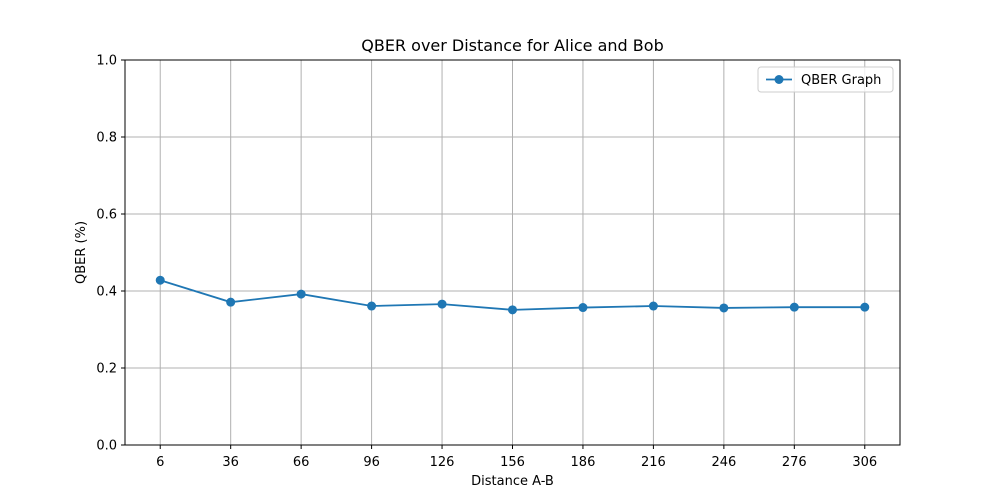  Describe the element at coordinates (779, 79) in the screenshot. I see `legend-marker-swatch` at that location.